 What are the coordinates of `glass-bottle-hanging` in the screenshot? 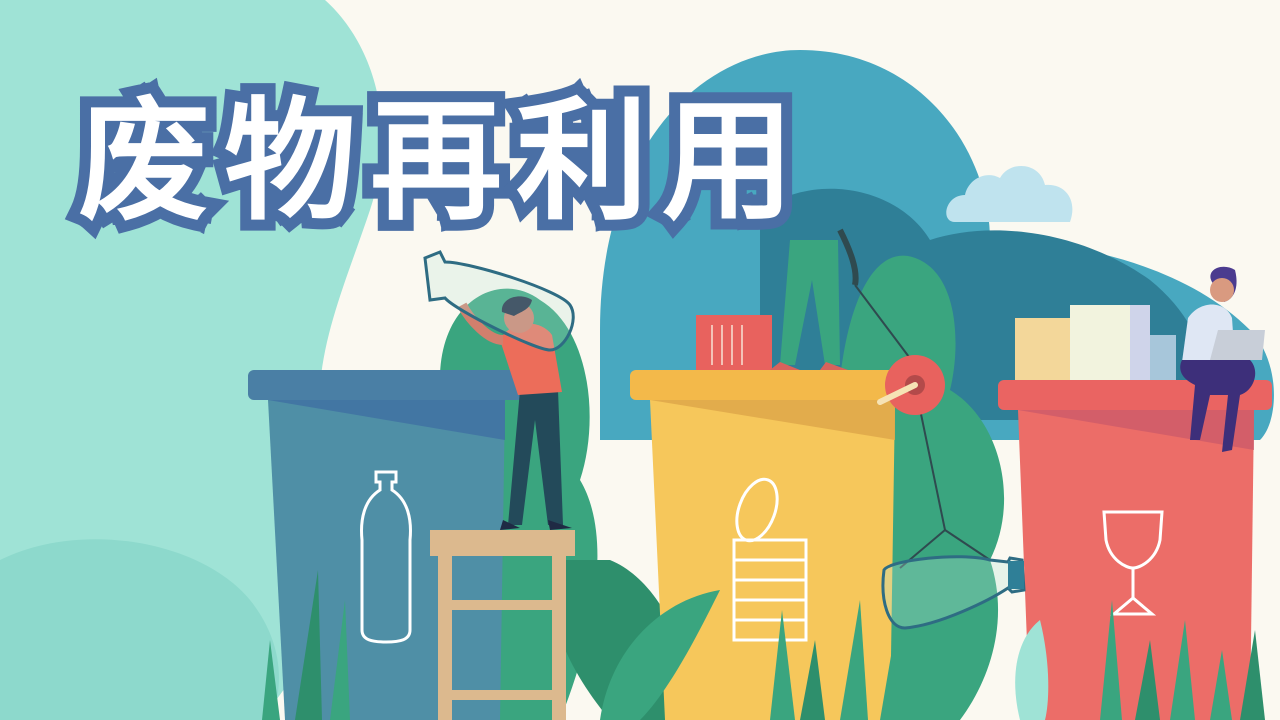 It's located at (953, 592).